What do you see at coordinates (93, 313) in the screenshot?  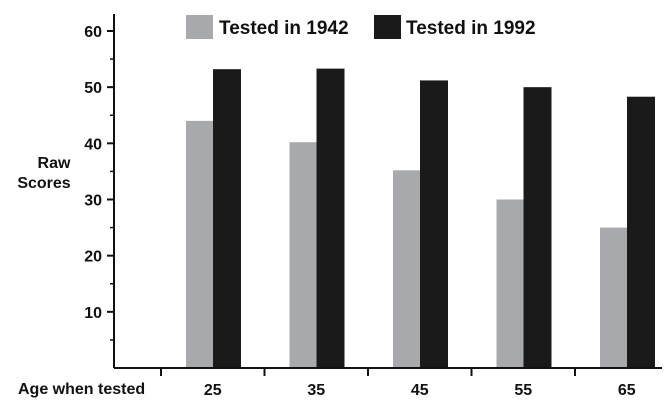 I see `y-tick-label: 10` at bounding box center [93, 313].